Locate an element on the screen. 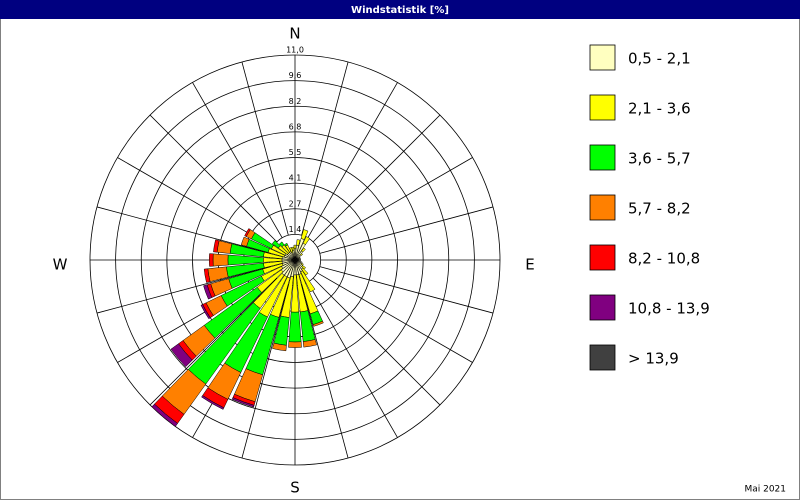  r-tick-label: 4,1 is located at coordinates (295, 178).